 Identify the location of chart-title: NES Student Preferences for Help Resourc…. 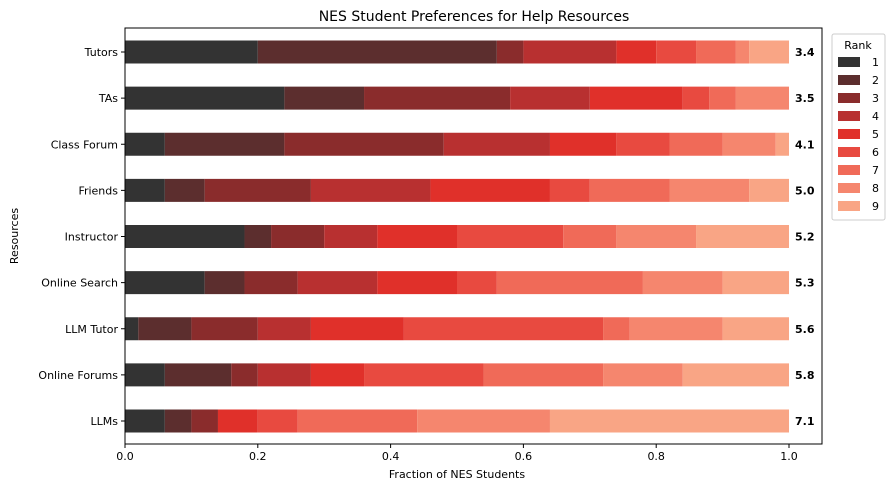
(474, 17).